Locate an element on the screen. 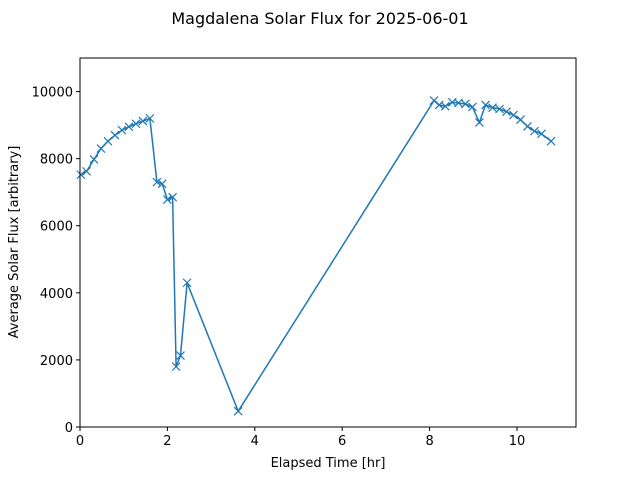  y-tick-label: 2000 is located at coordinates (56, 361).